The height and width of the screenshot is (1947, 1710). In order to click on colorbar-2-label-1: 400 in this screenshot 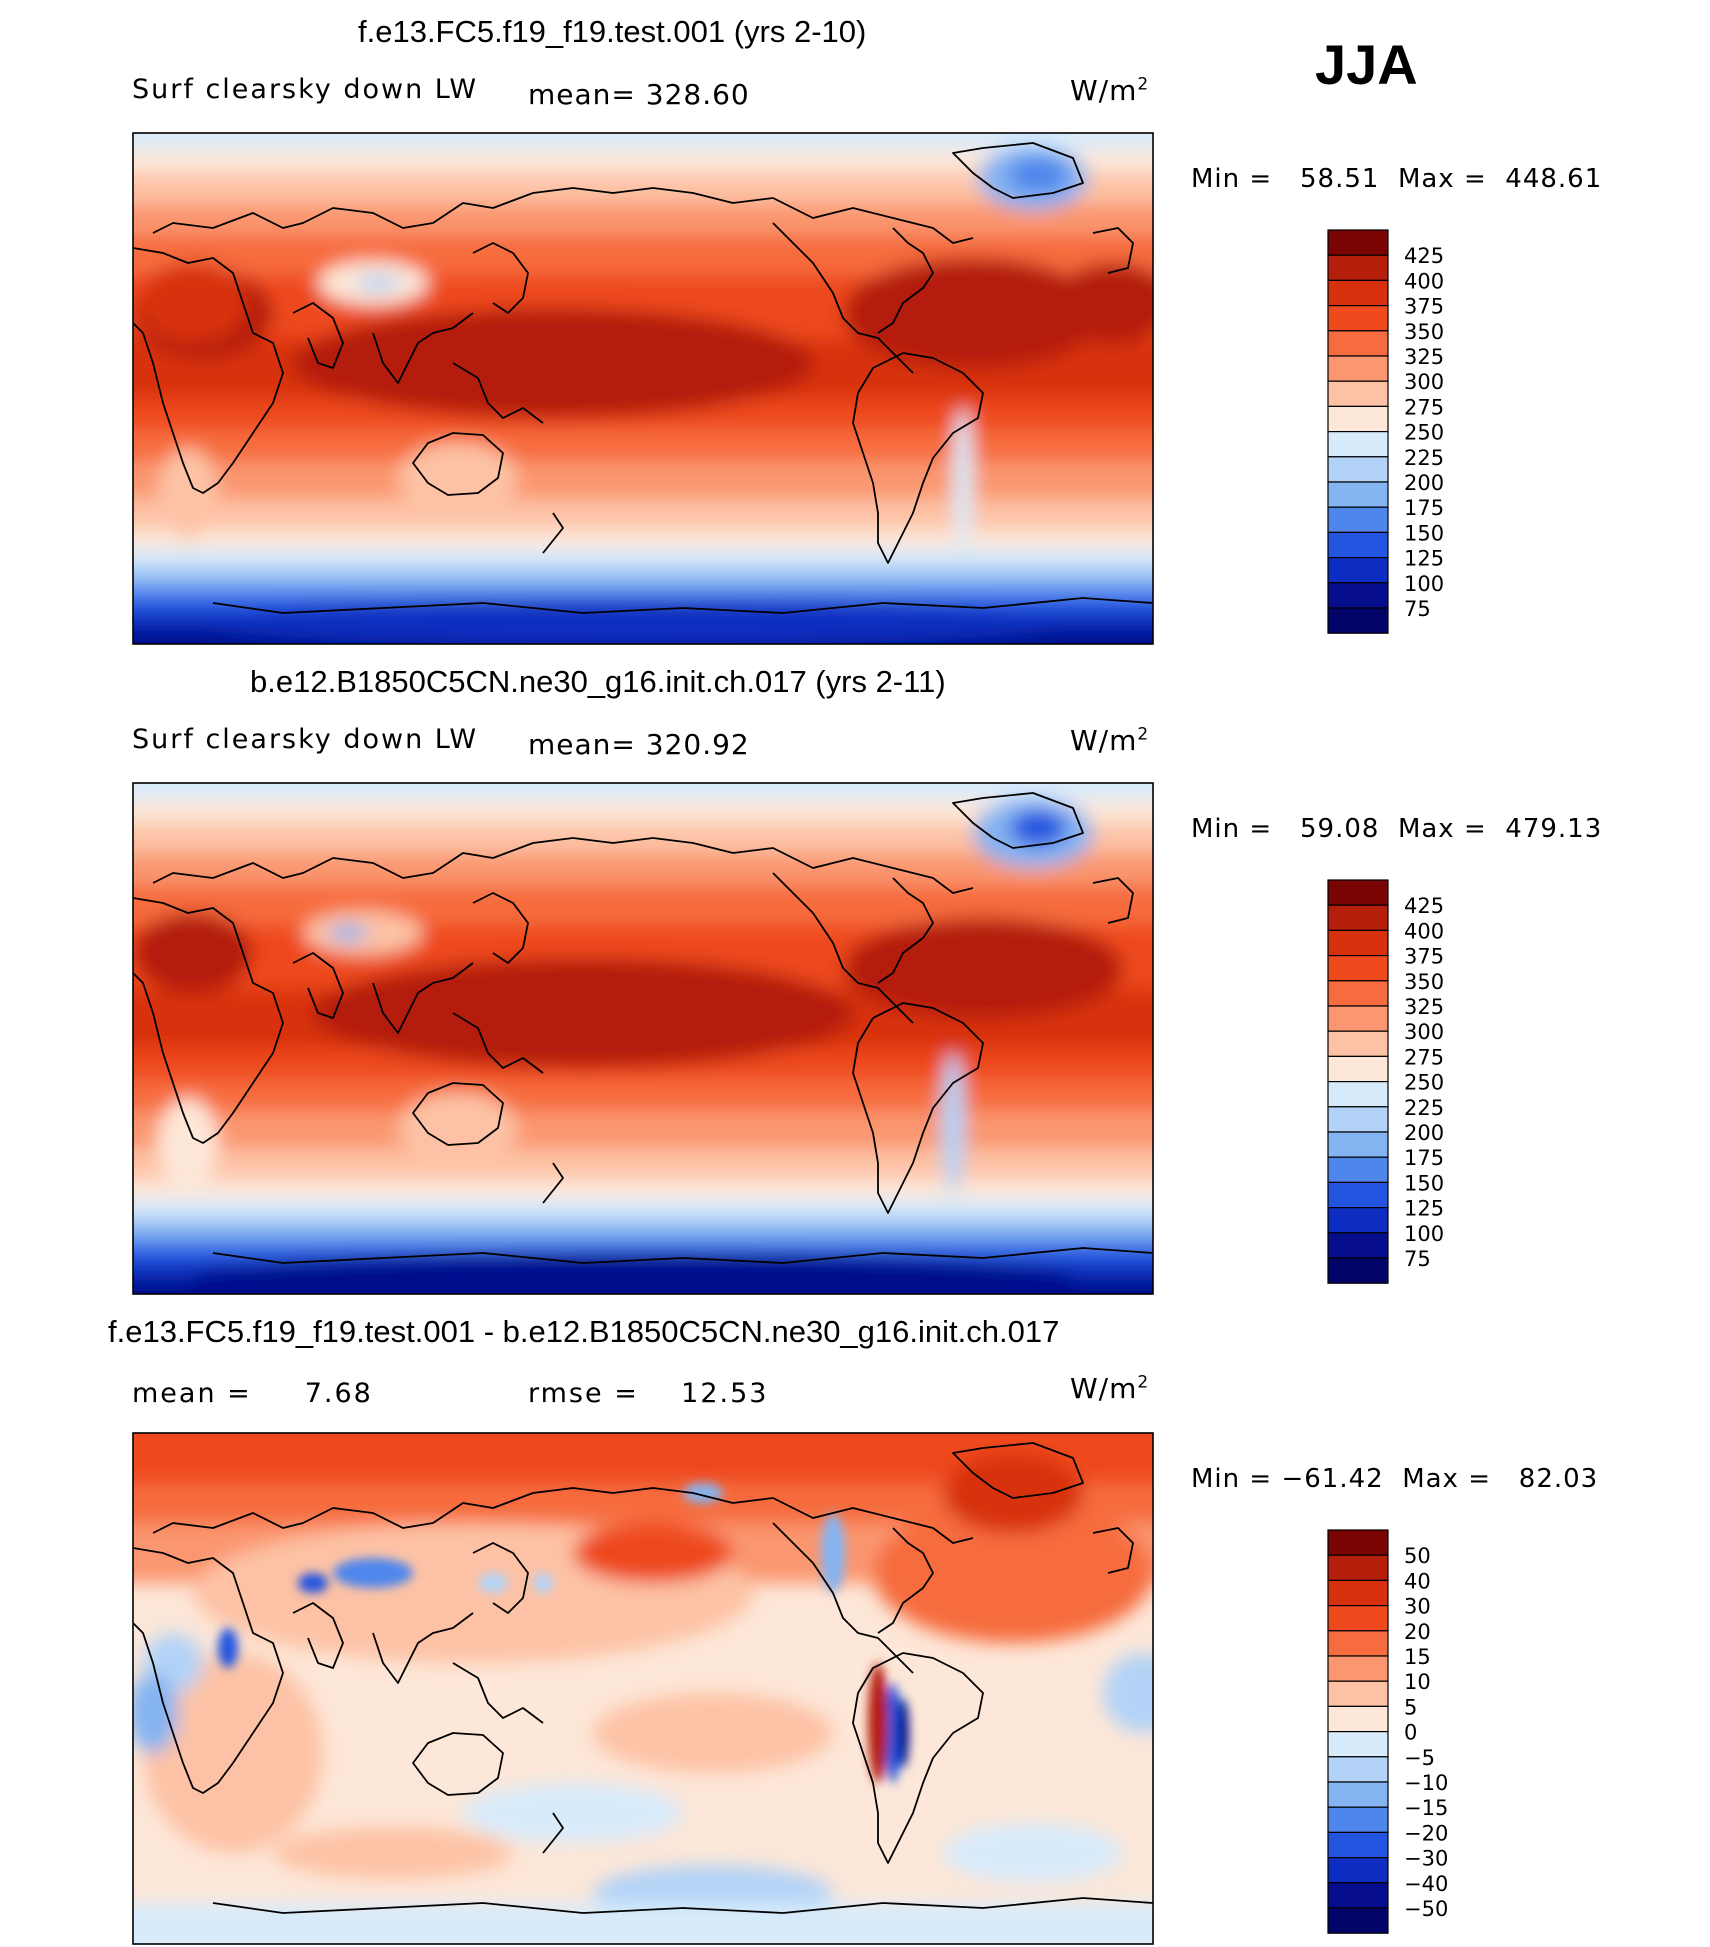, I will do `click(1424, 931)`.